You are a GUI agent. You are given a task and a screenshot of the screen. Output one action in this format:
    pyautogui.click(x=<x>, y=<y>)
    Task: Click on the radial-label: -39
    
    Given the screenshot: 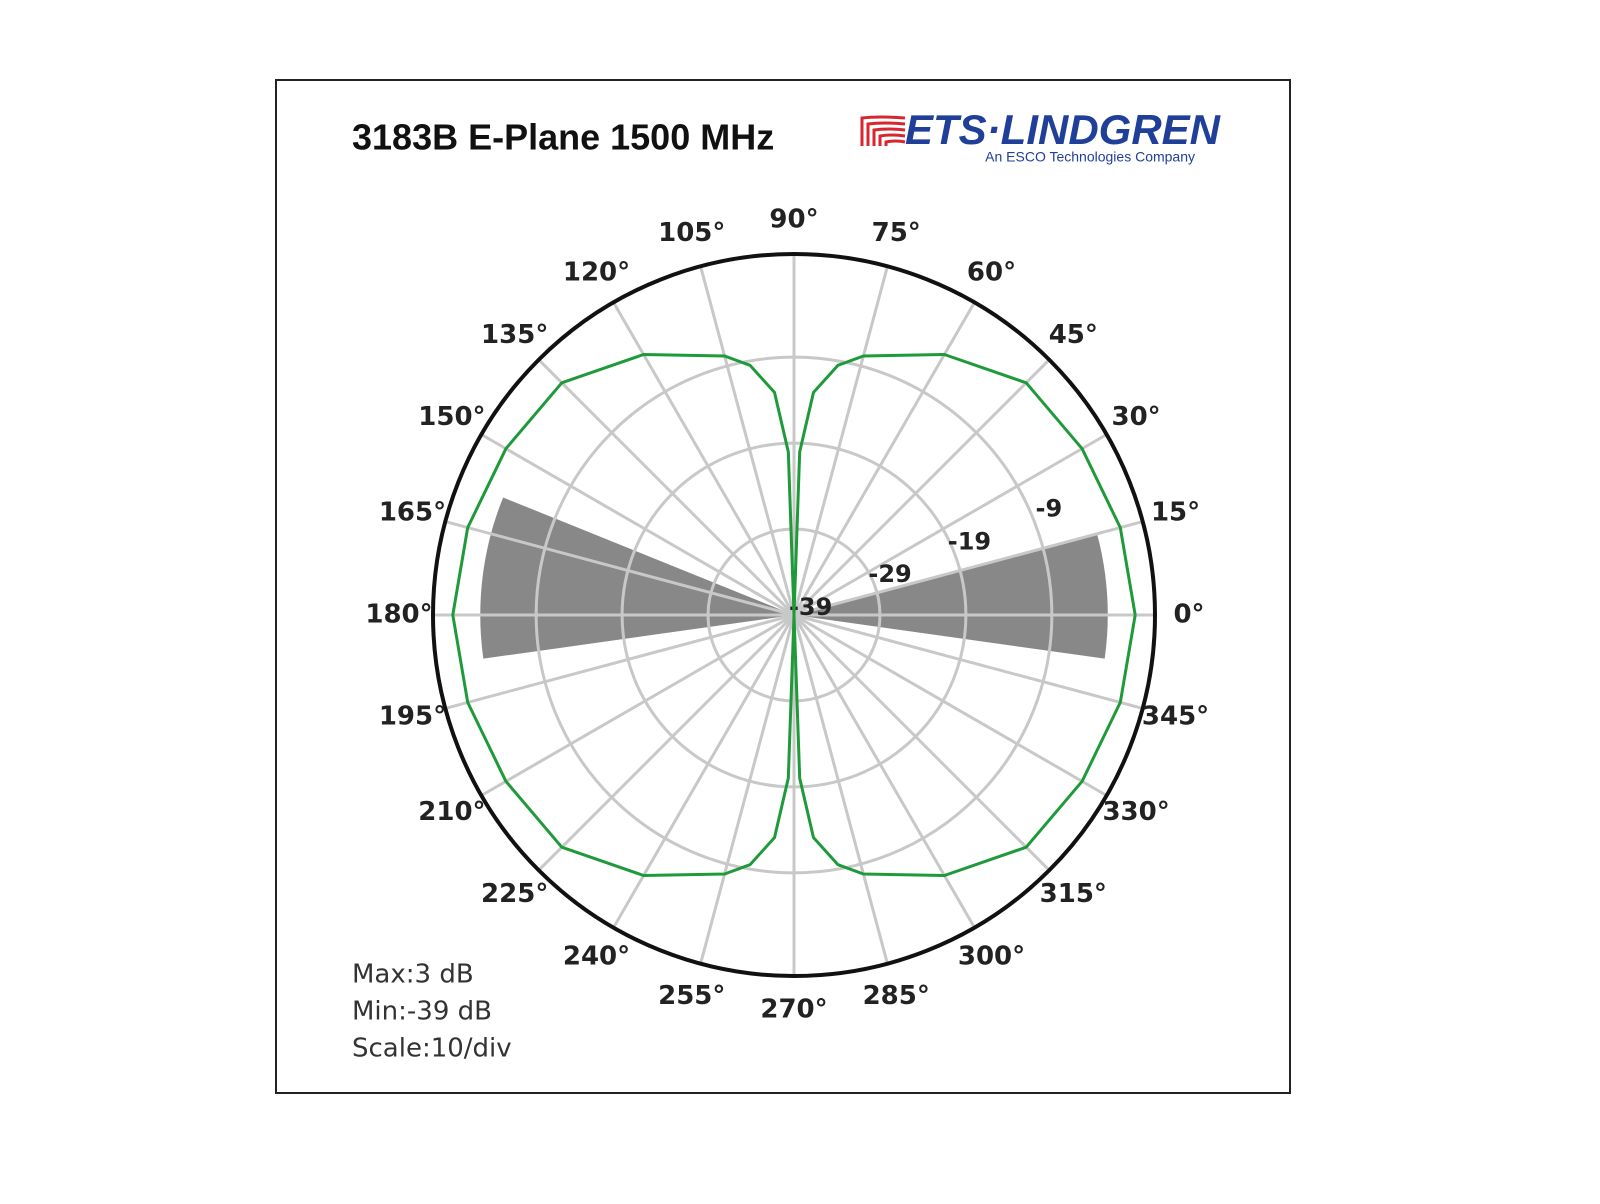 What is the action you would take?
    pyautogui.click(x=810, y=607)
    